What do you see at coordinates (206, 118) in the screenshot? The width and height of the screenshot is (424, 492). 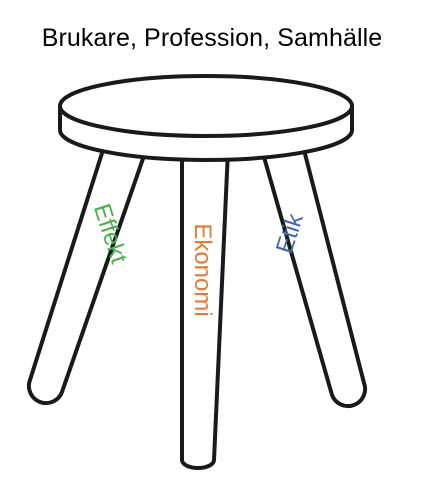 I see `stool-seat` at bounding box center [206, 118].